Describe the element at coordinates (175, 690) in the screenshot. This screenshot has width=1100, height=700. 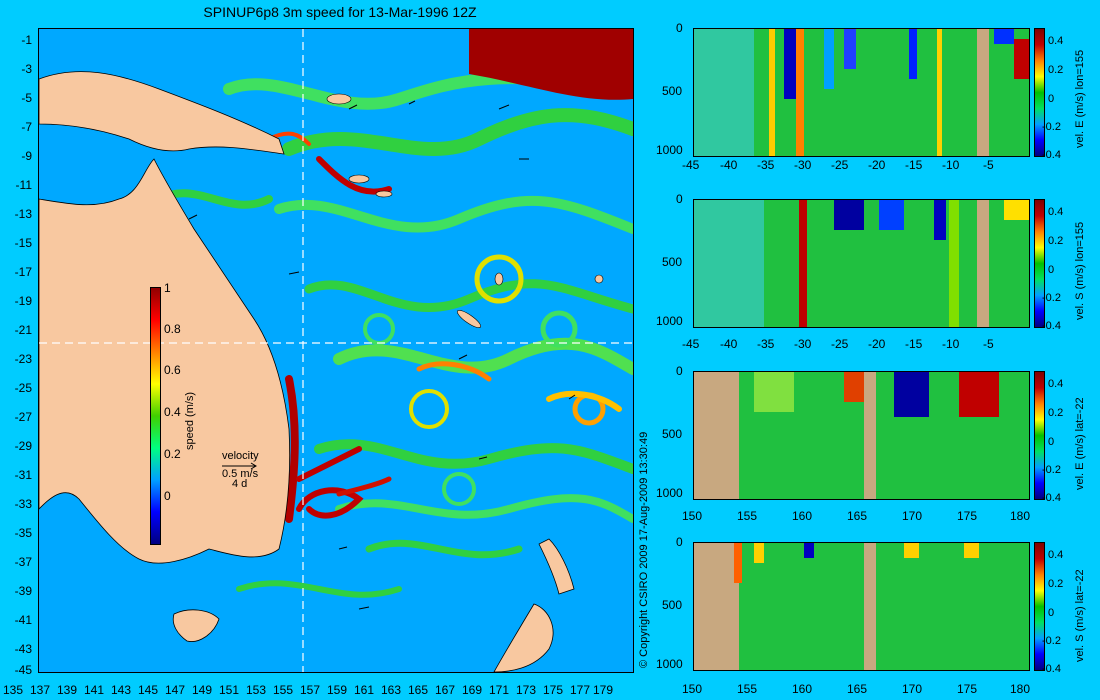
I see `lon-tick: 147` at that location.